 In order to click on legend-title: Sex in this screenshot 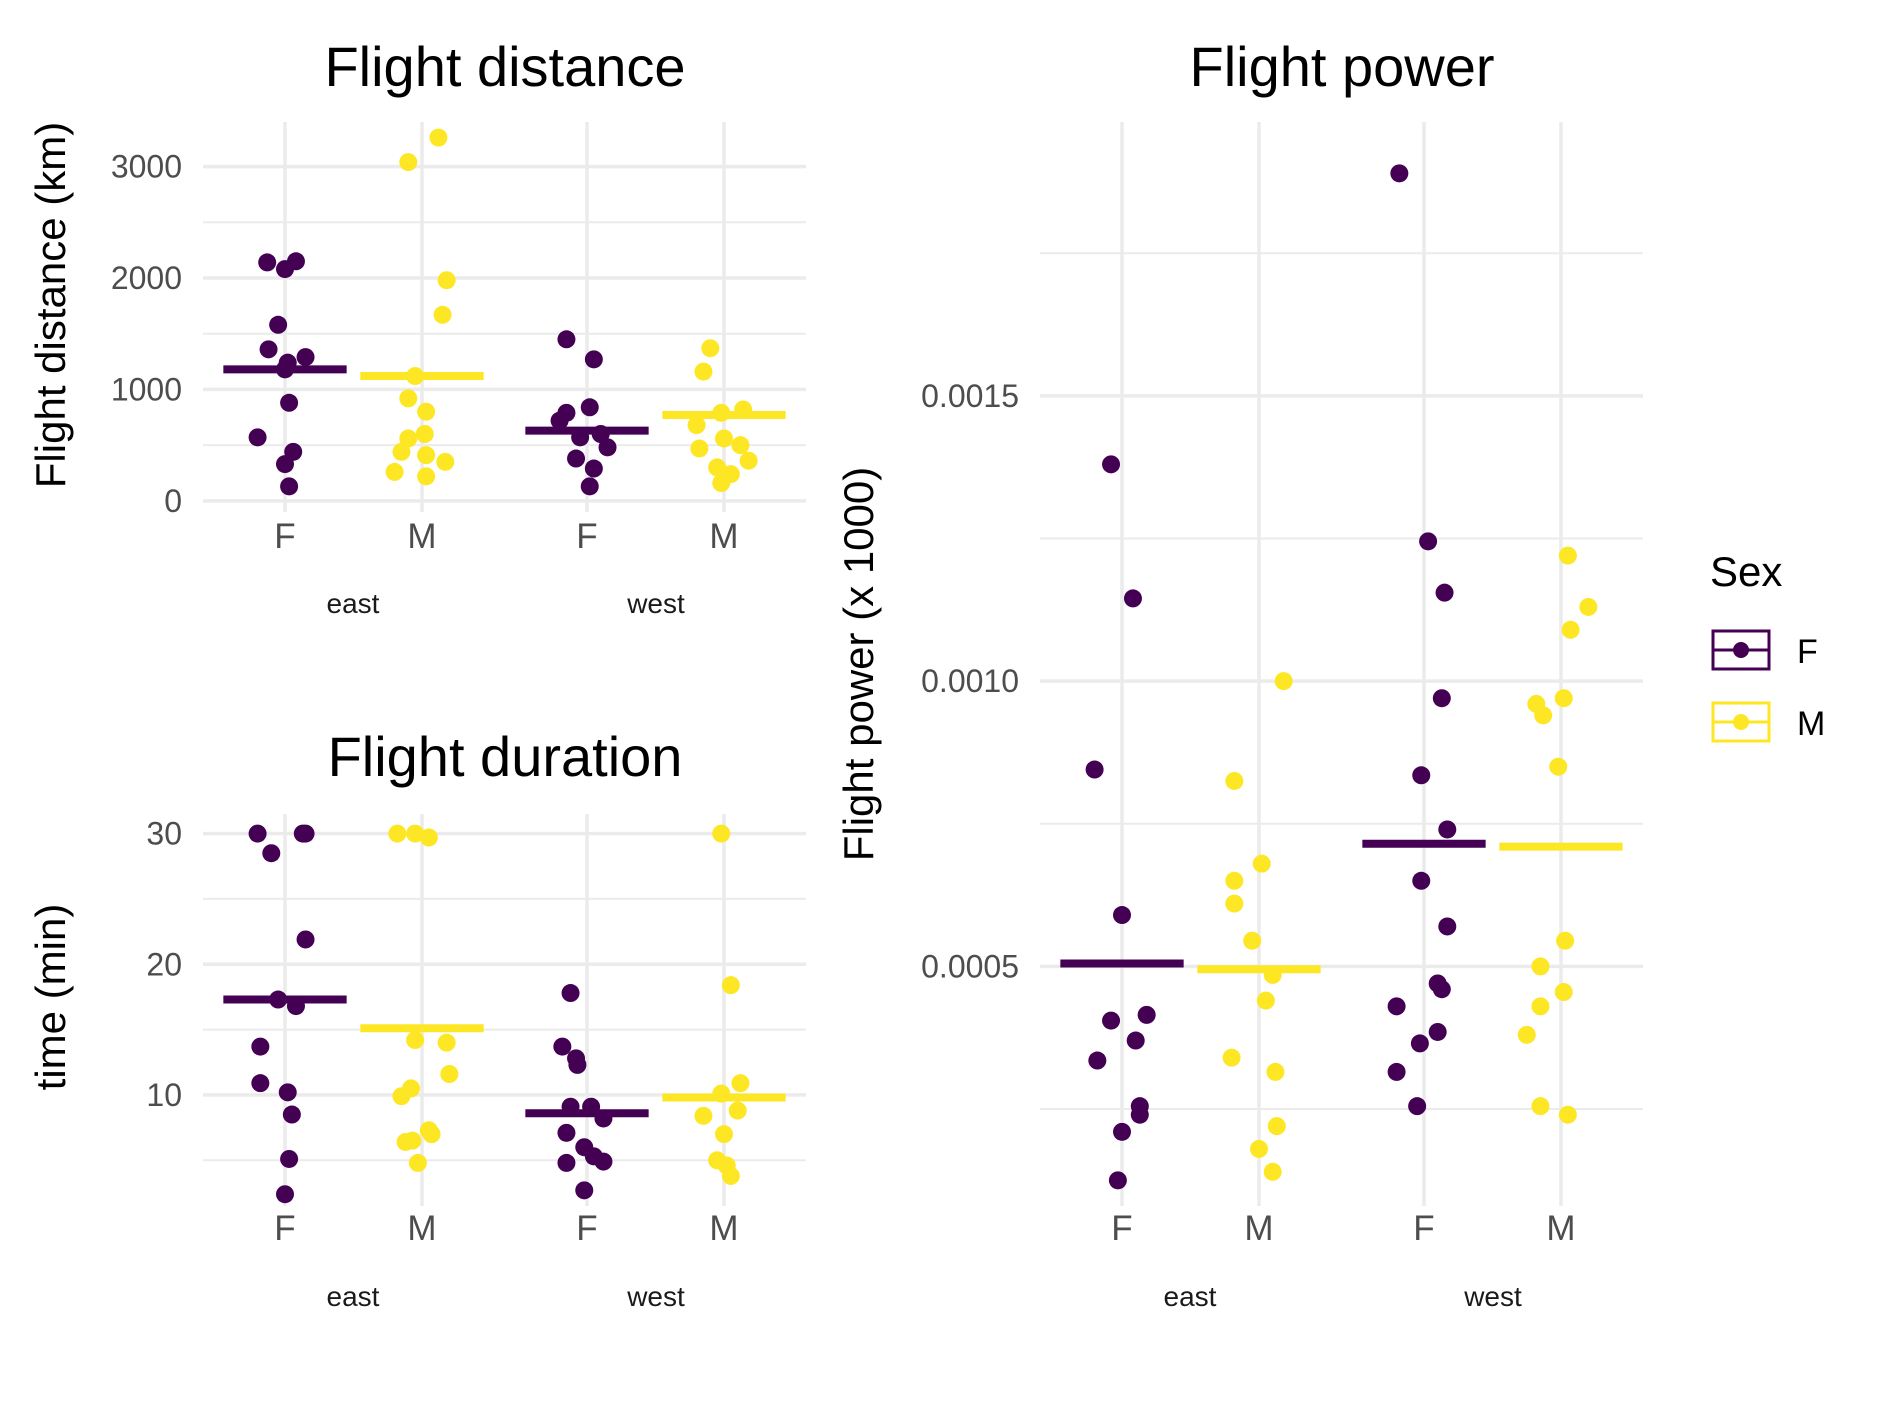, I will do `click(1746, 571)`.